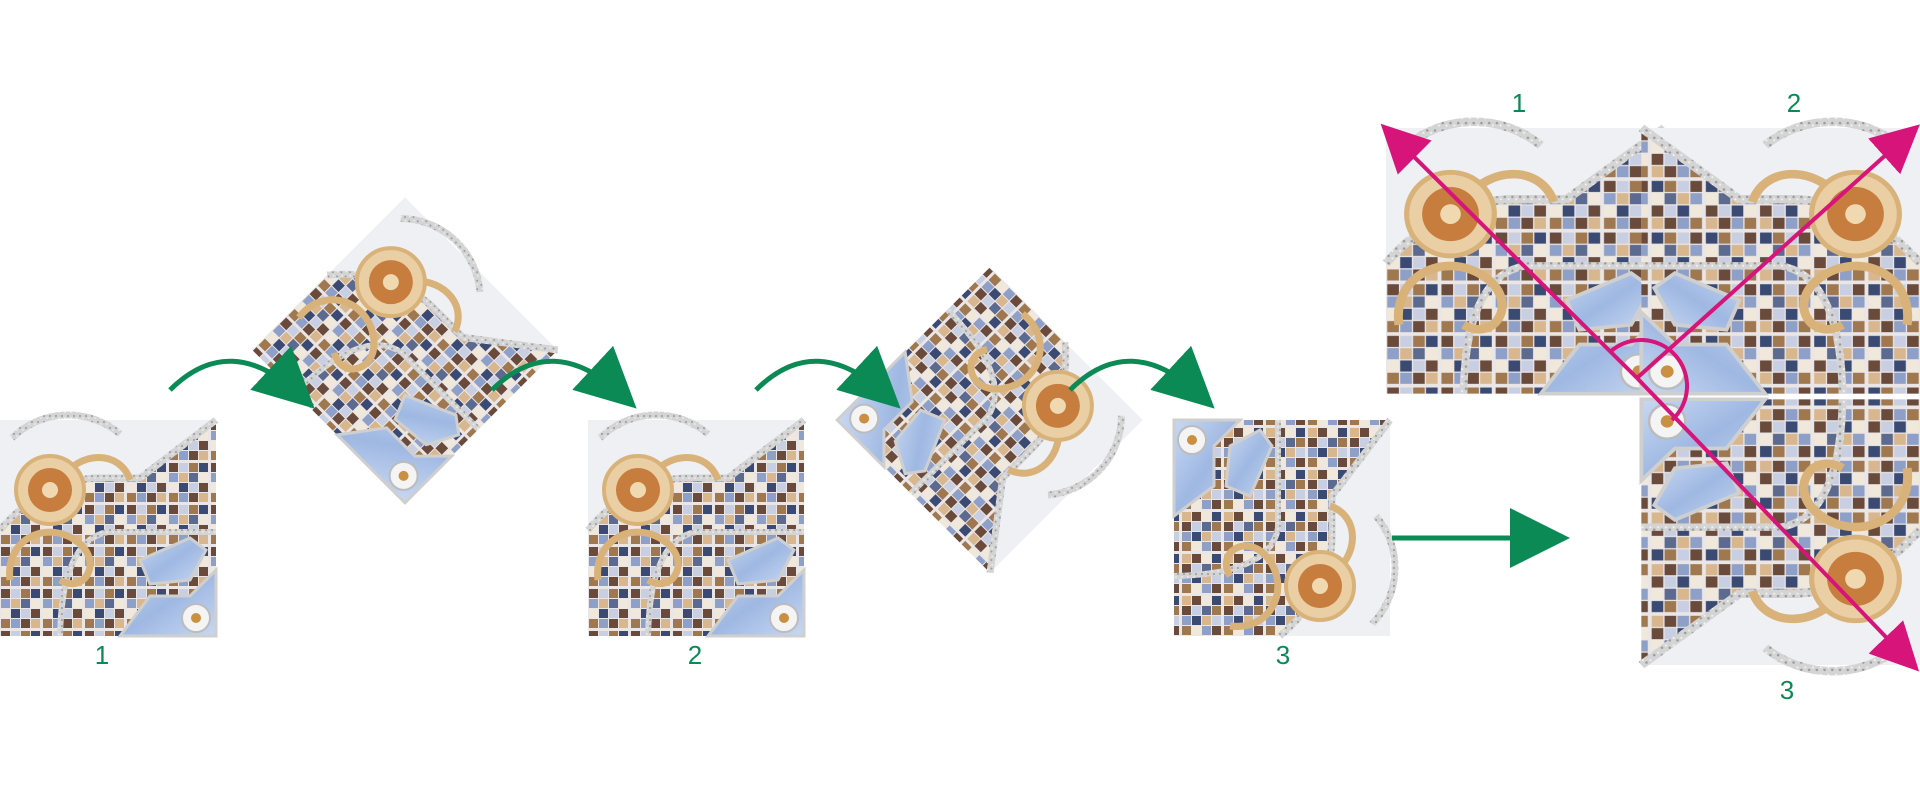 This screenshot has width=1920, height=790. Describe the element at coordinates (695, 655) in the screenshot. I see `step-2-label: 2` at that location.